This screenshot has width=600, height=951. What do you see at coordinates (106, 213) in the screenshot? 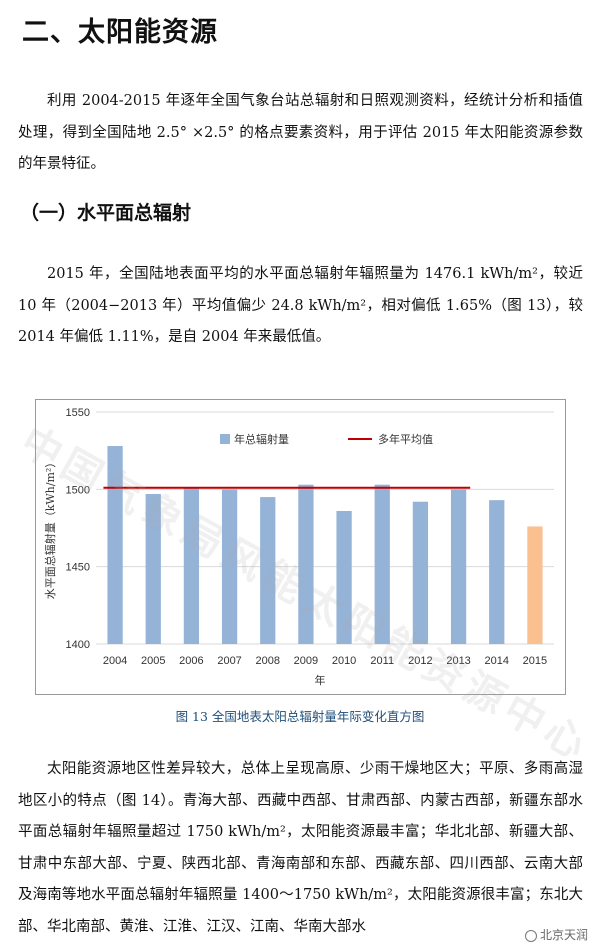
I see `subsection-title: （一）水平面总辐射` at bounding box center [106, 213].